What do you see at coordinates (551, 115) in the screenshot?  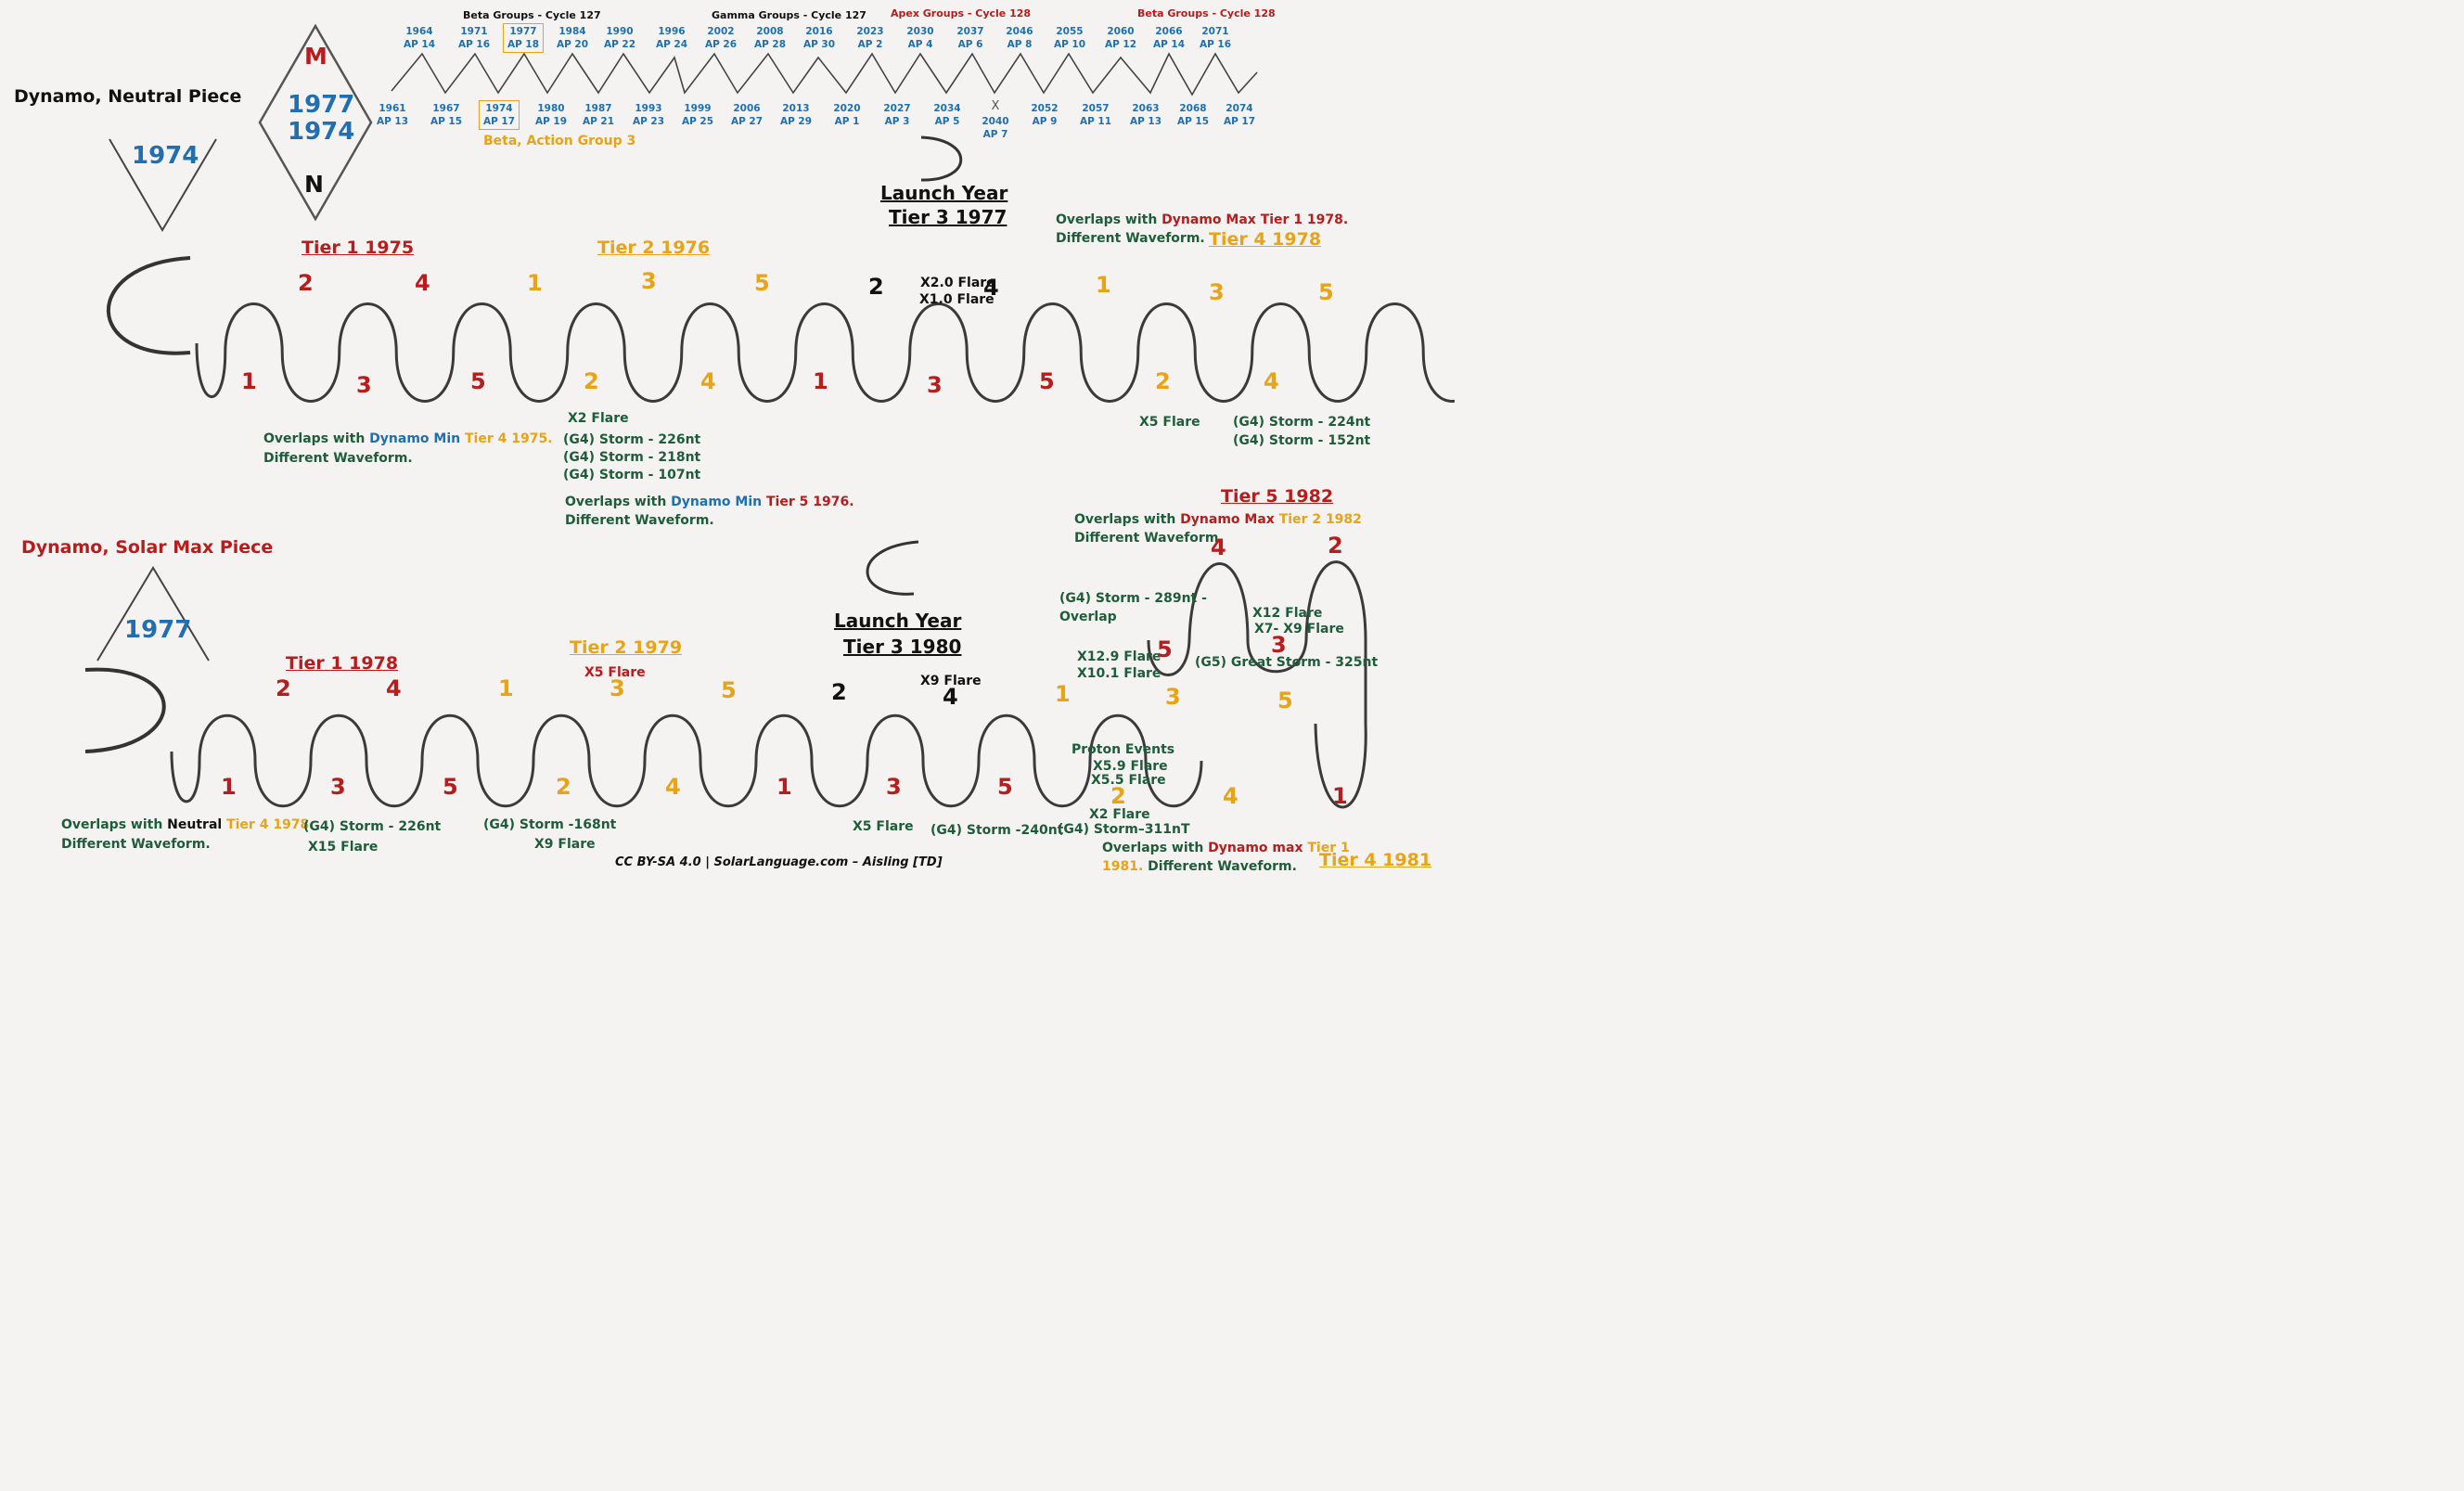 I see `year-label: 1980 AP 19` at bounding box center [551, 115].